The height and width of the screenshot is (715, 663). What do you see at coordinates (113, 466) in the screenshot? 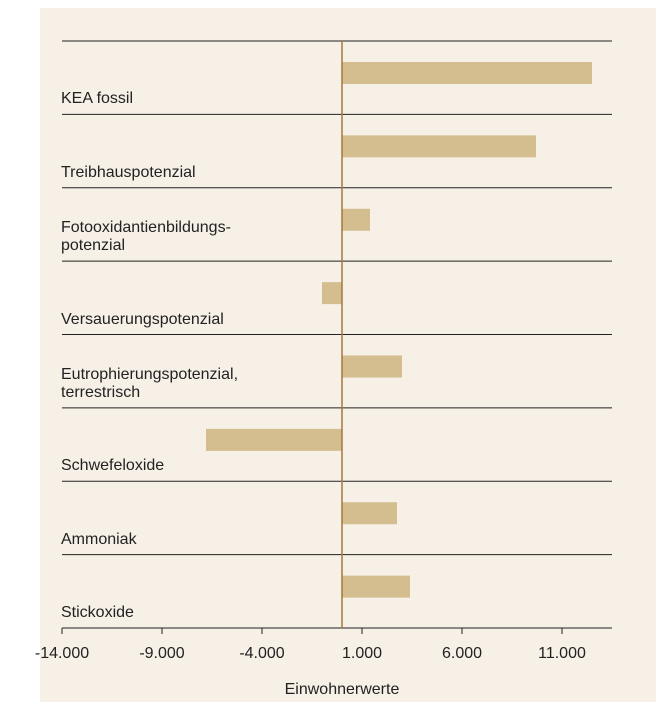
I see `category-label: Schwefeloxide` at bounding box center [113, 466].